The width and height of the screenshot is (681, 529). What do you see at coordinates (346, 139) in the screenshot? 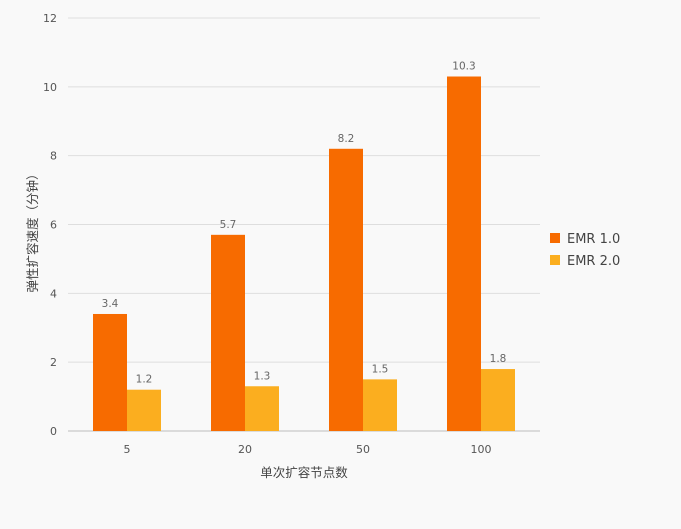
I see `data-label: 8.2` at bounding box center [346, 139].